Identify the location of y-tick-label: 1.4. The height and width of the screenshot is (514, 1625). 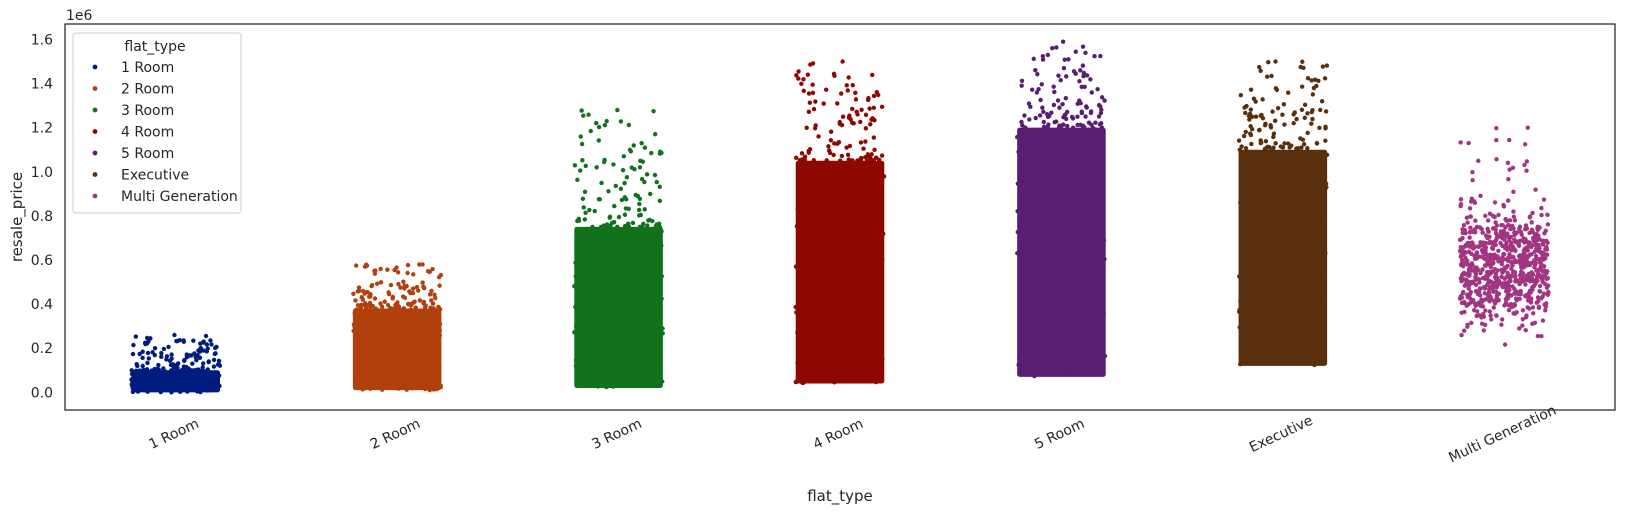
(42, 85).